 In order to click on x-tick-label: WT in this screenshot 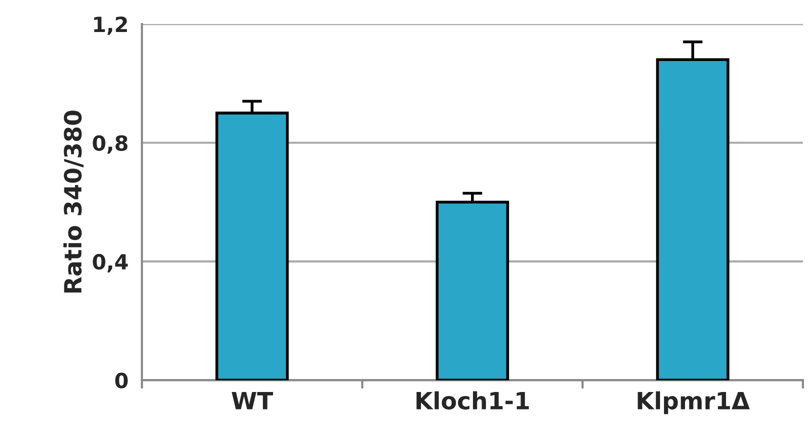, I will do `click(253, 401)`.